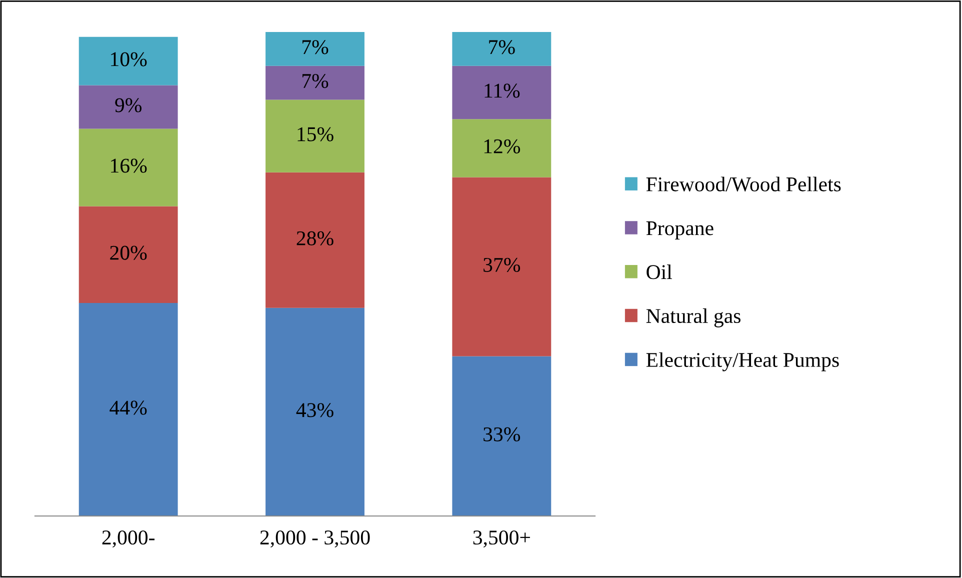 The width and height of the screenshot is (962, 578). What do you see at coordinates (743, 184) in the screenshot?
I see `legend-label: Firewood/Wood Pellets` at bounding box center [743, 184].